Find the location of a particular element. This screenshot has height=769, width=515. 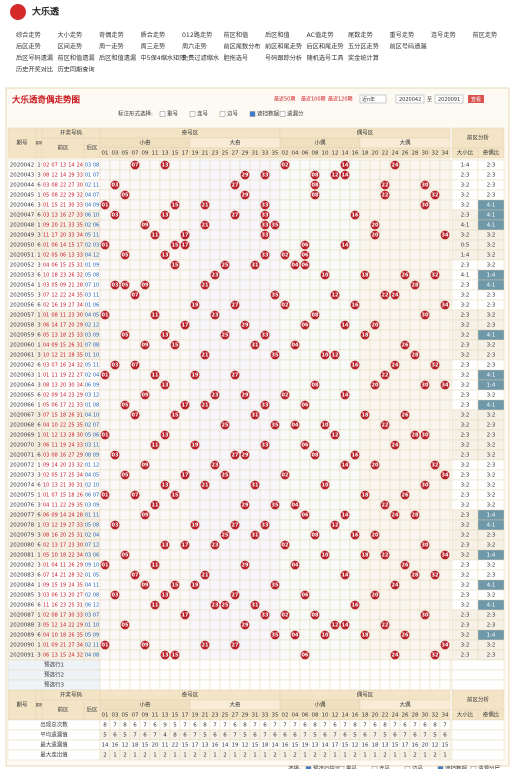

period-option: 最近50期 is located at coordinates (284, 99).